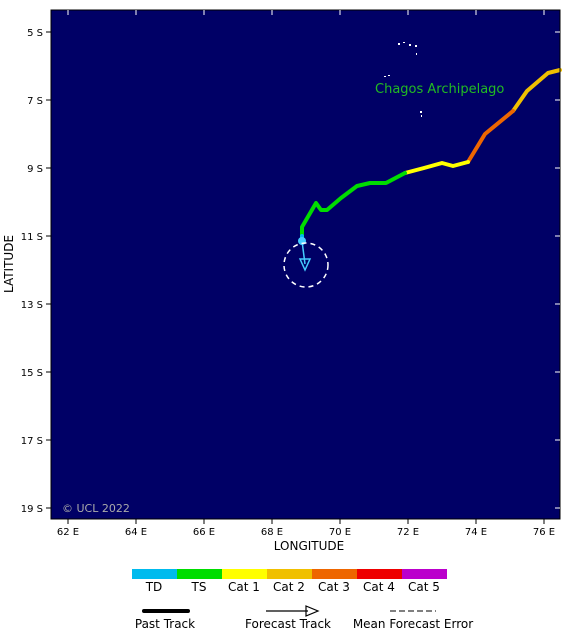 The width and height of the screenshot is (580, 639). What do you see at coordinates (544, 274) in the screenshot?
I see `lon-tick: 76 E` at bounding box center [544, 274].